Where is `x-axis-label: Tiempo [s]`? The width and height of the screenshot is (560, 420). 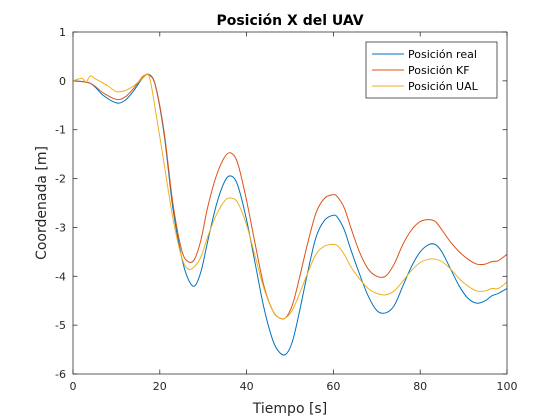
x-axis-label: Tiempo [s] is located at coordinates (289, 409).